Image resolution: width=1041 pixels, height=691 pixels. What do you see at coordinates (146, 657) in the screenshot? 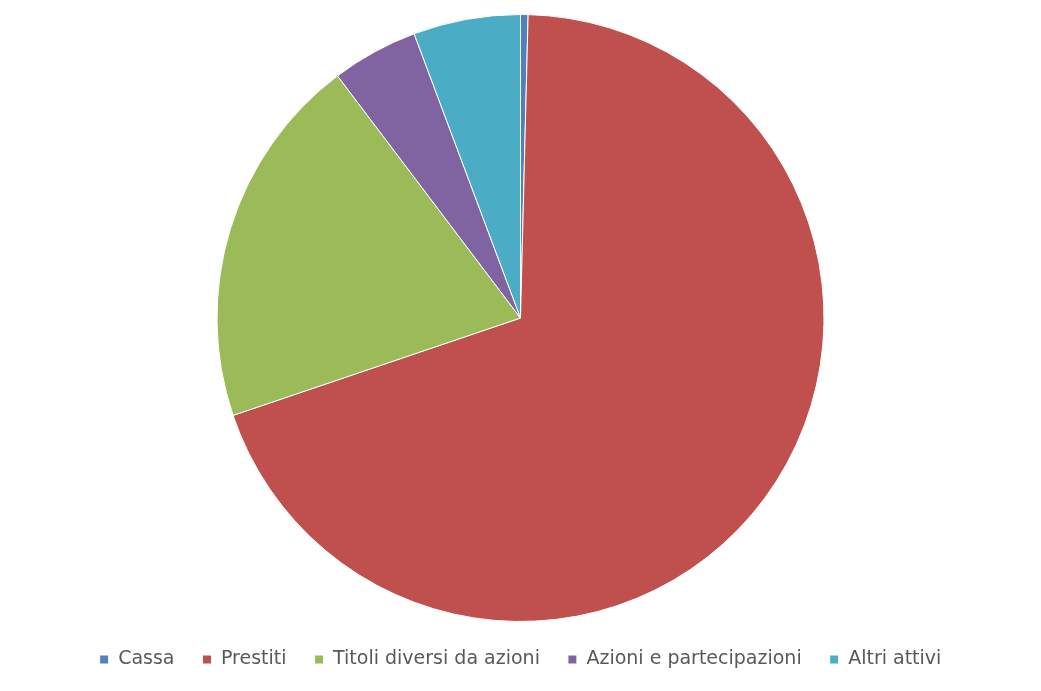
I see `legend-label: Cassa` at bounding box center [146, 657].